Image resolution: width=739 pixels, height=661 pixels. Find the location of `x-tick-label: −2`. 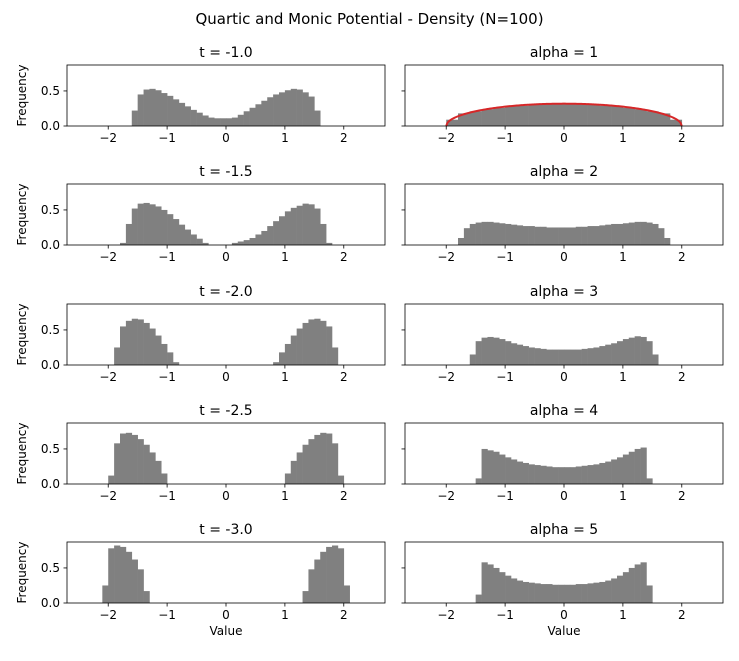

x-tick-label: −2 is located at coordinates (108, 257).